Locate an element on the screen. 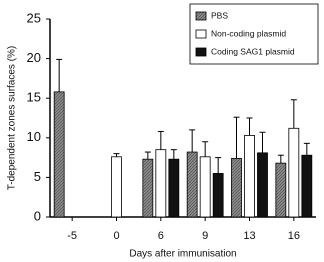 This screenshot has width=324, height=262. legend-box is located at coordinates (254, 34).